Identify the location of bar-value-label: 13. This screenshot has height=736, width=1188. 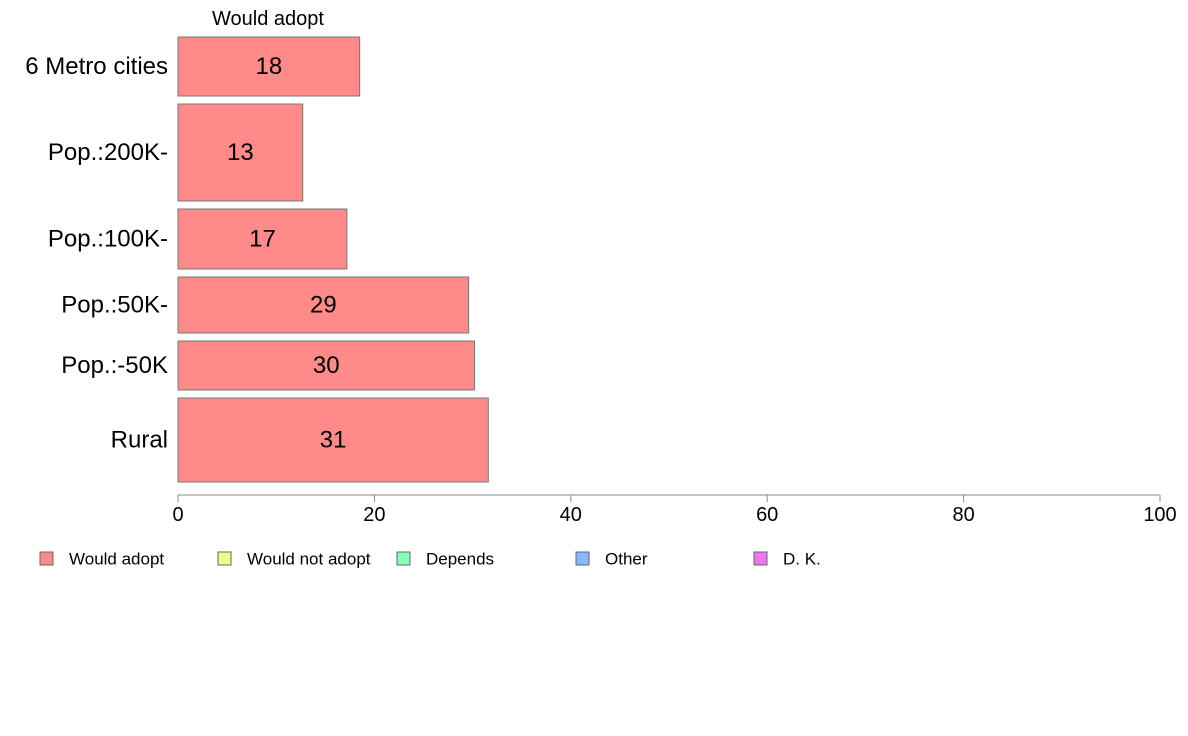
(240, 152).